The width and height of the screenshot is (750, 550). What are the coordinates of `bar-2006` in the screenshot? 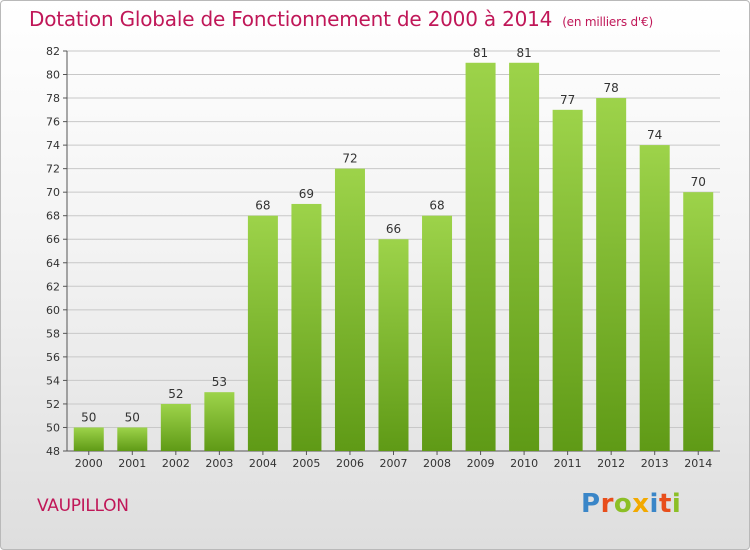 It's located at (349, 309).